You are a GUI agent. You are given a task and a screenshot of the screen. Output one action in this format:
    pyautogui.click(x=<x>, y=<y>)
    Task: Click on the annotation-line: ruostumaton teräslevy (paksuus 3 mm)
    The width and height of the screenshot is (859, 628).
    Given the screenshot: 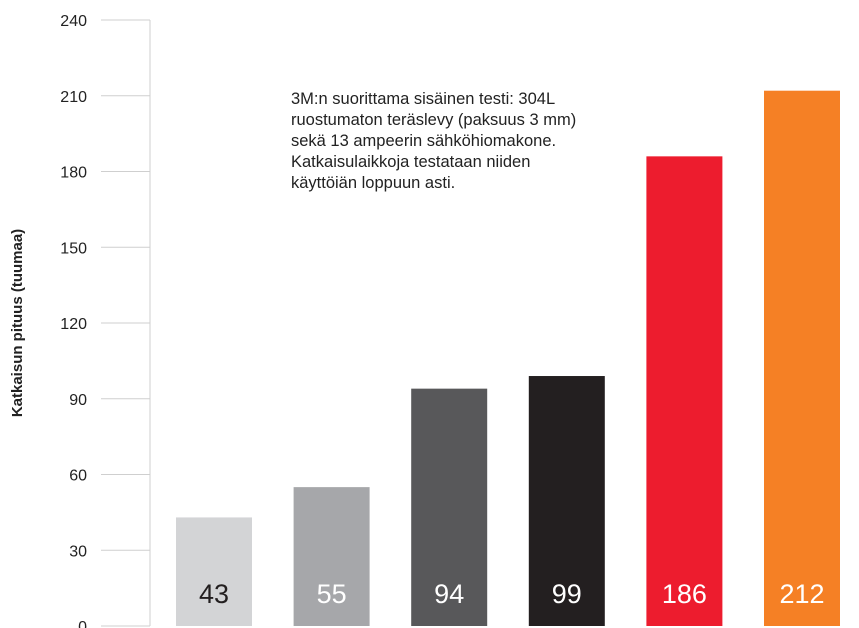 What is the action you would take?
    pyautogui.click(x=434, y=120)
    